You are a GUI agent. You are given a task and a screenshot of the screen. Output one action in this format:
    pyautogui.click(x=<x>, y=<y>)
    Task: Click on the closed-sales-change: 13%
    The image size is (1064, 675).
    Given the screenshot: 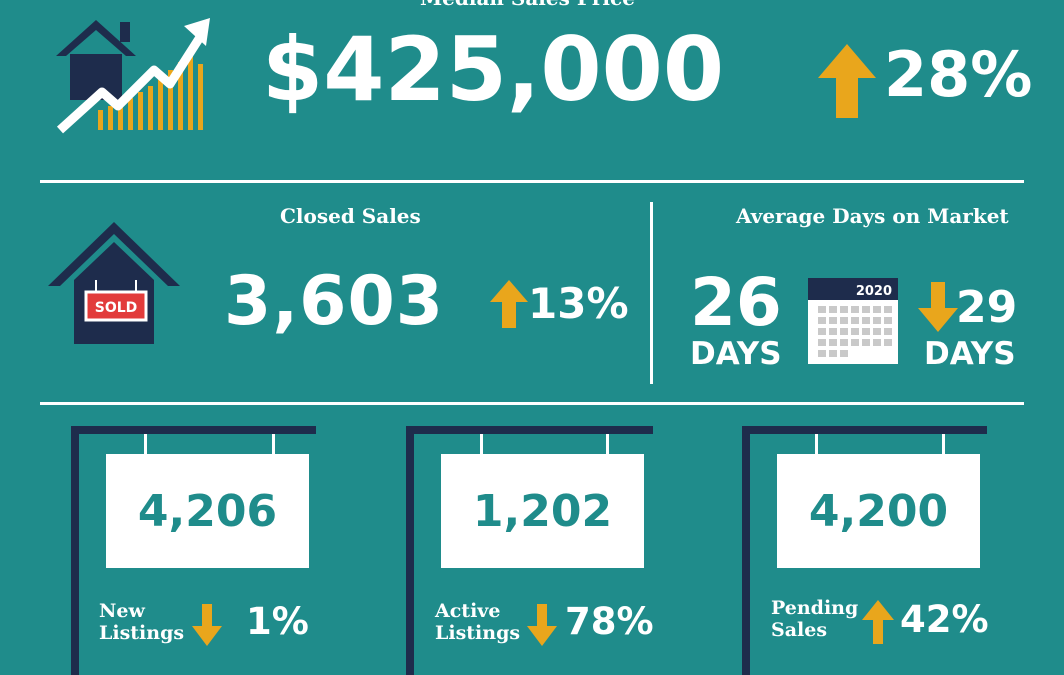 What is the action you would take?
    pyautogui.click(x=578, y=303)
    